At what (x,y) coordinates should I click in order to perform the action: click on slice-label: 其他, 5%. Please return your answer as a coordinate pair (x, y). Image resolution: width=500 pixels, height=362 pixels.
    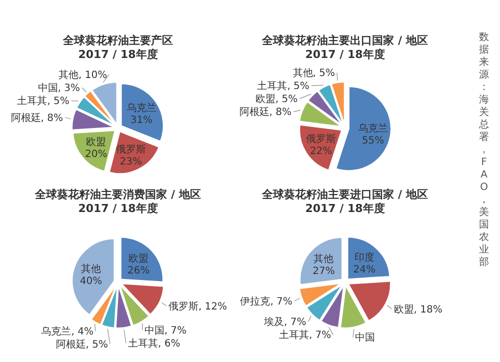
    Looking at the image, I should click on (313, 73).